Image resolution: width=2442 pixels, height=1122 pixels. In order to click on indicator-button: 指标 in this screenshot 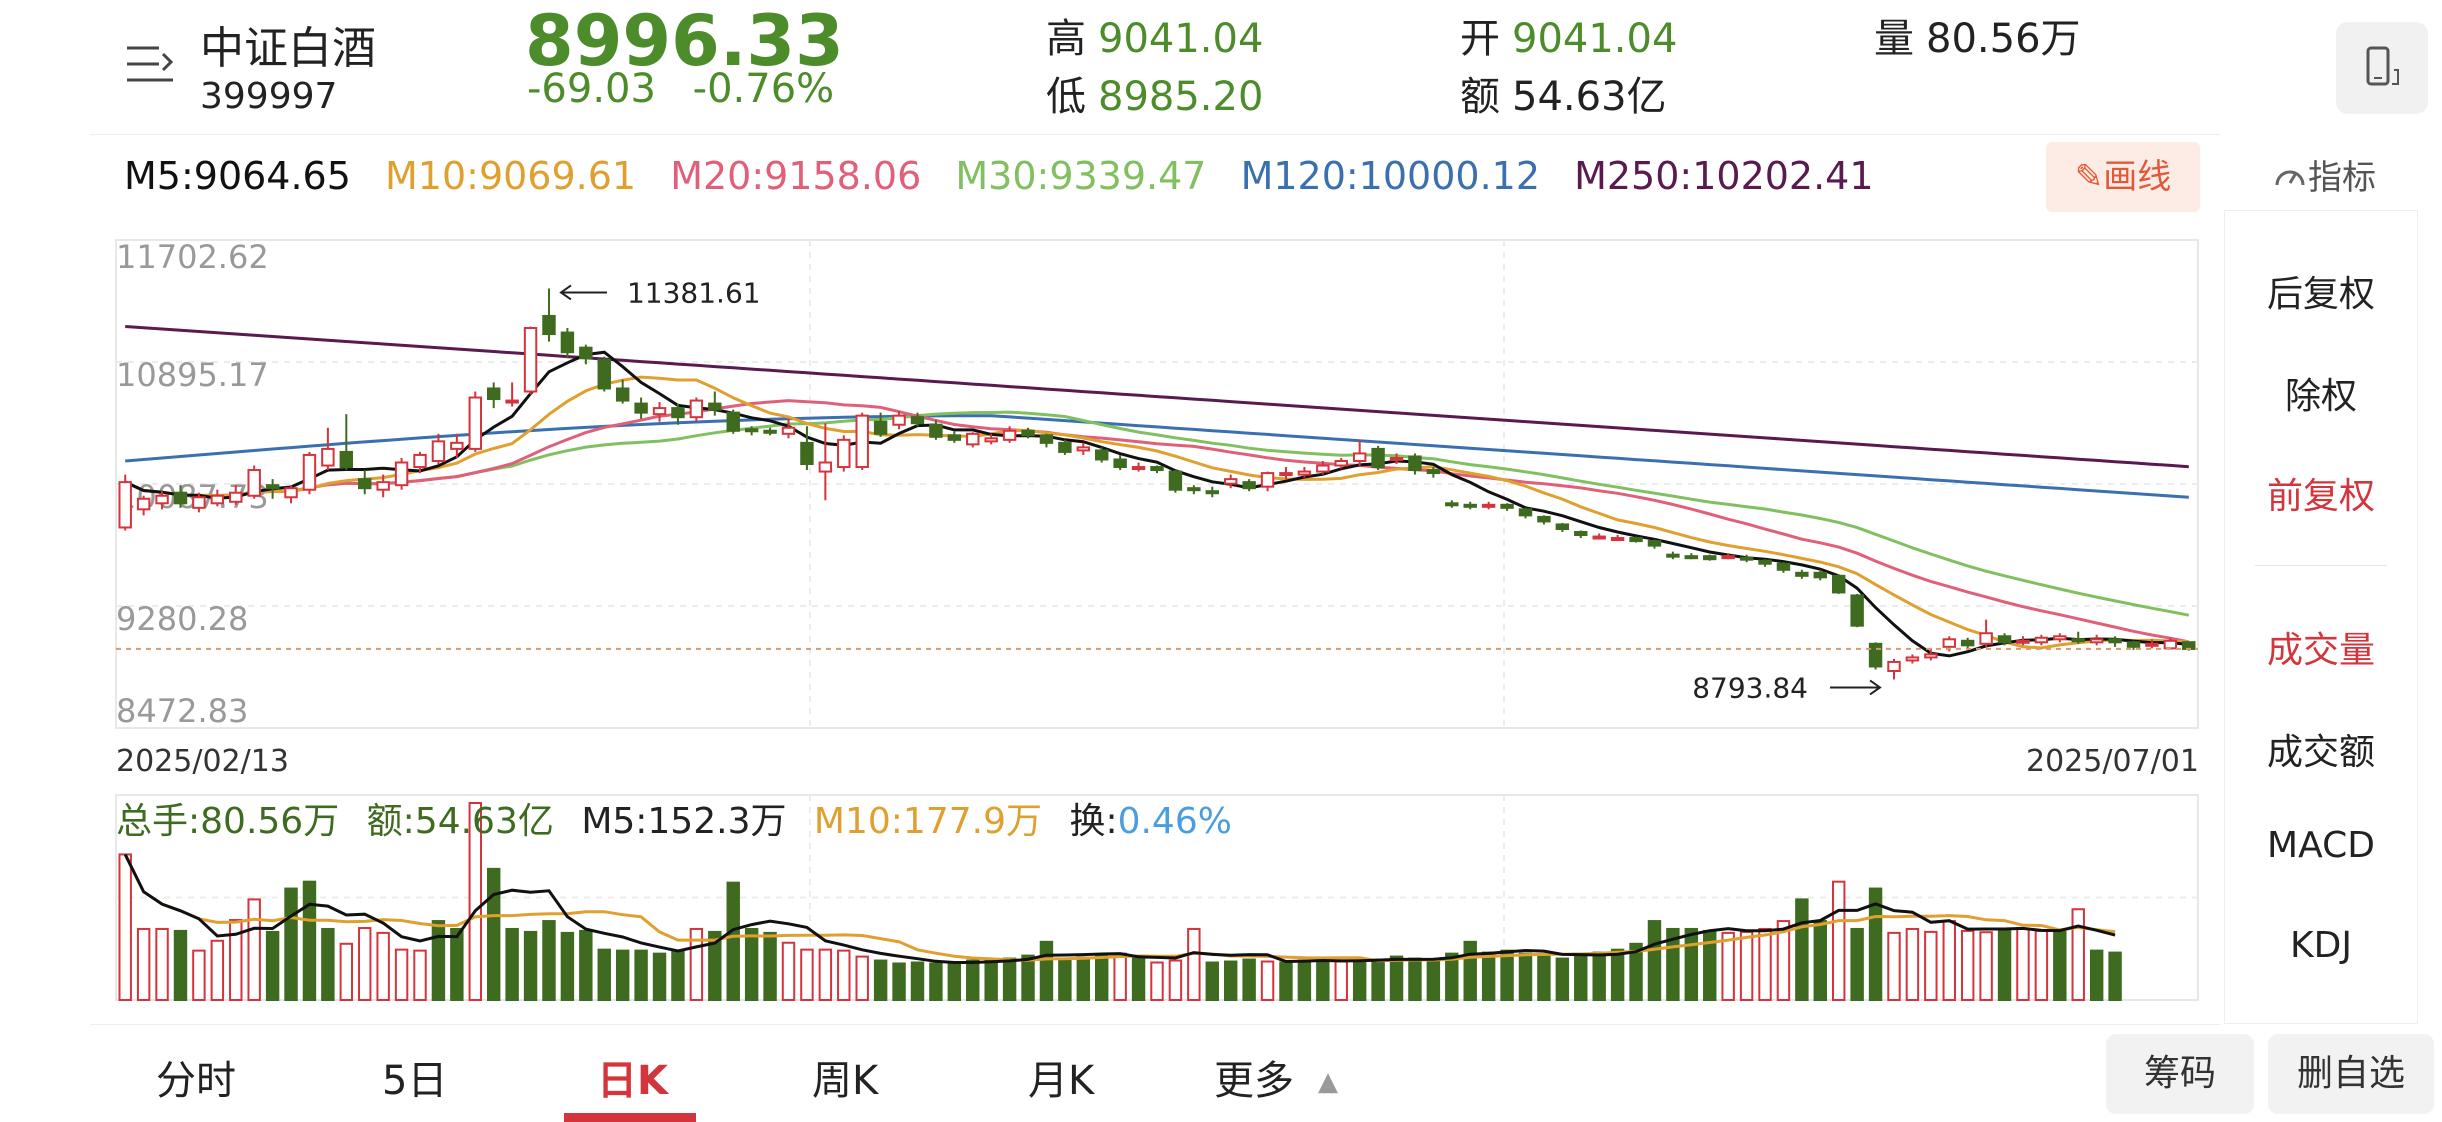, I will do `click(2324, 174)`.